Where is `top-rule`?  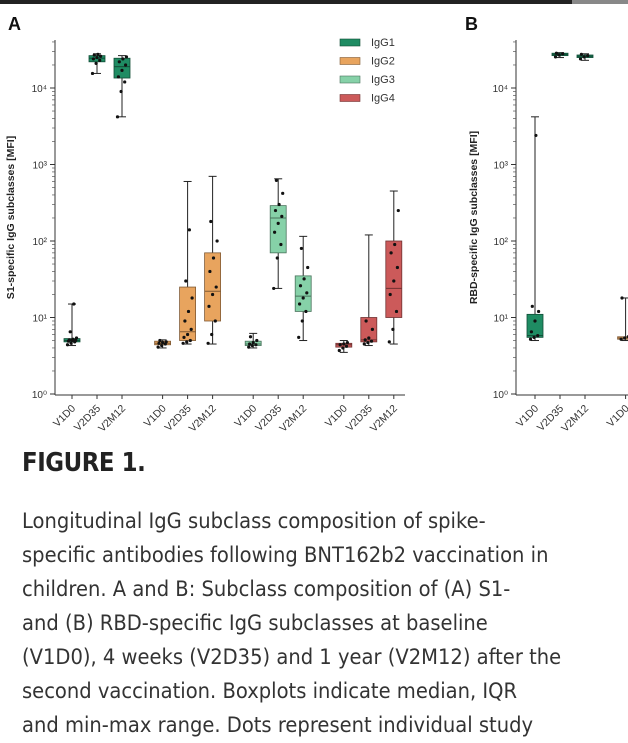 top-rule is located at coordinates (314, 2).